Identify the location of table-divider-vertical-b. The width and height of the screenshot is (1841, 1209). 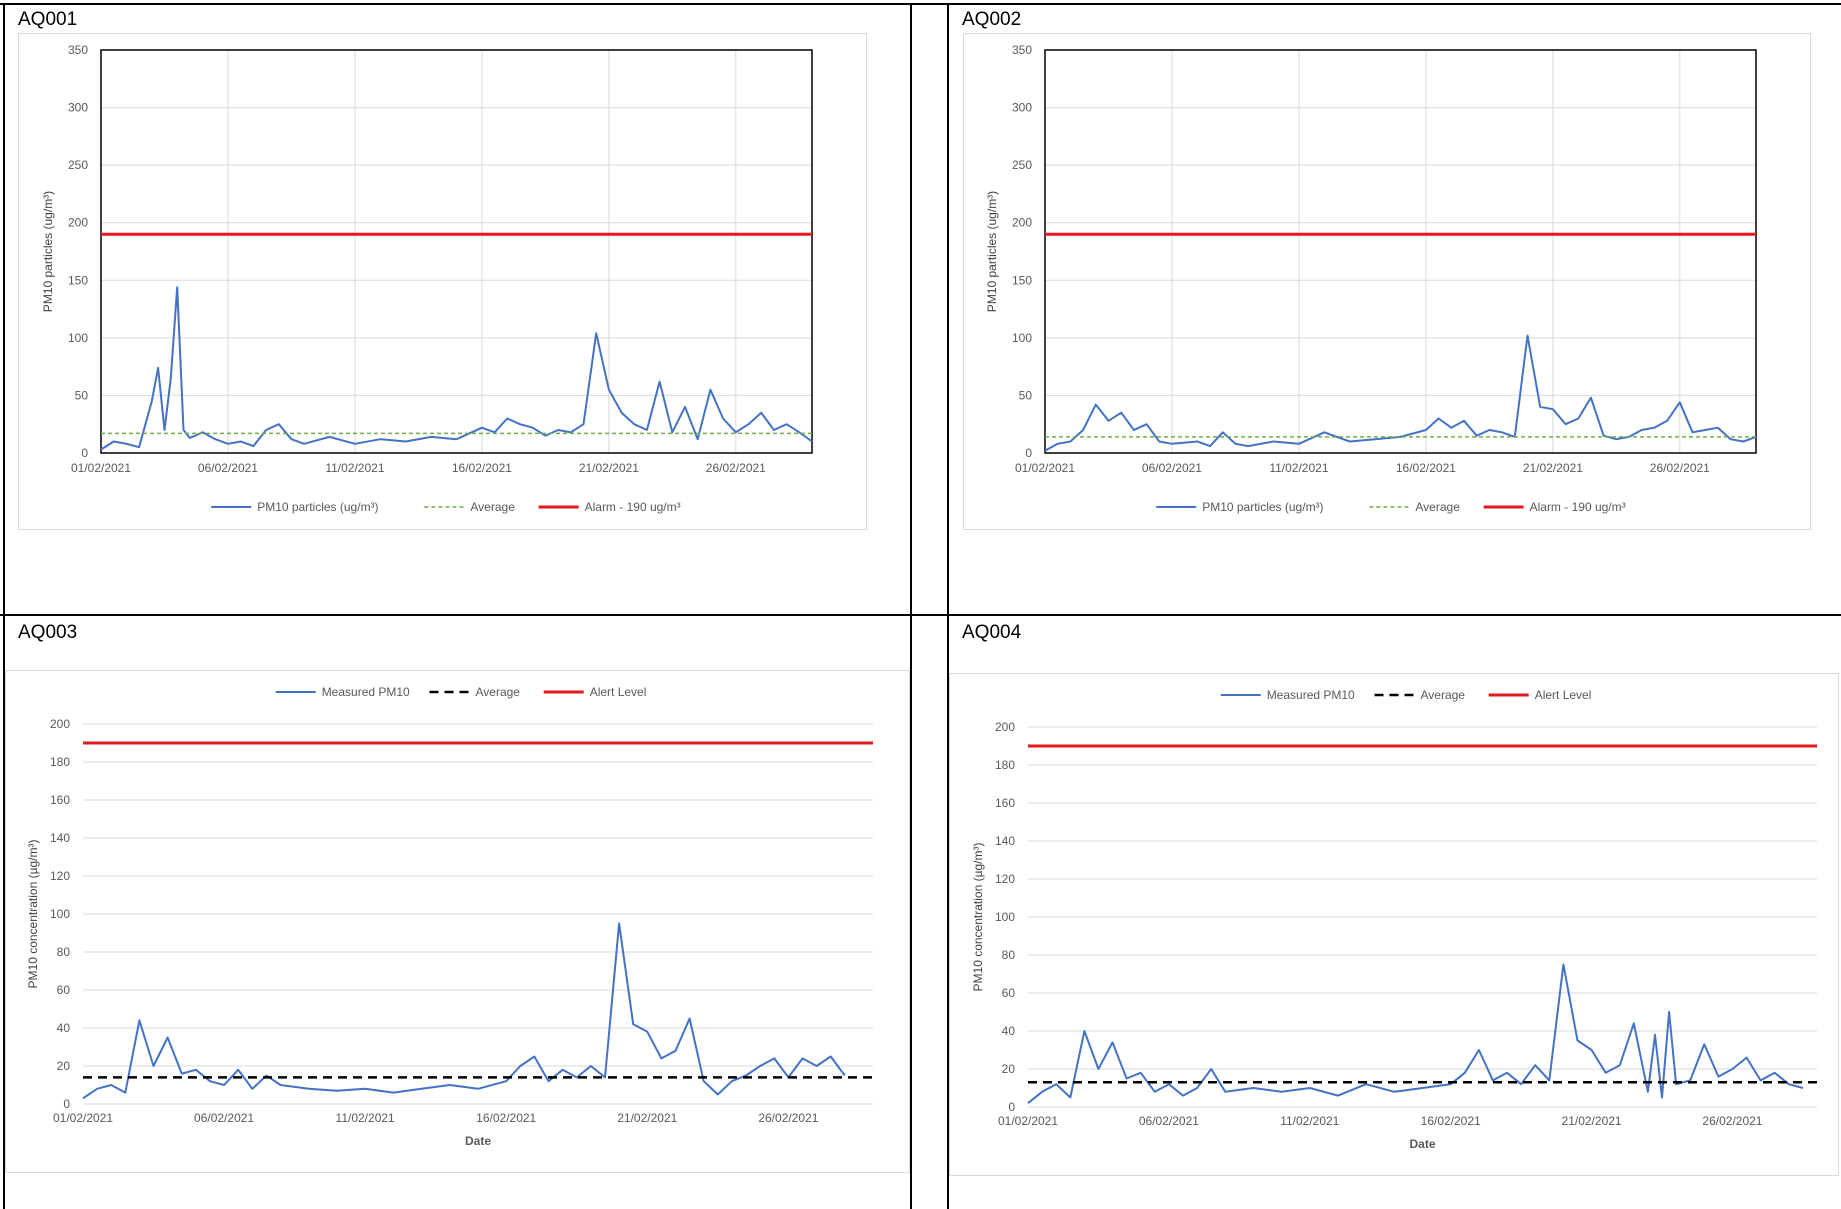
(948, 606).